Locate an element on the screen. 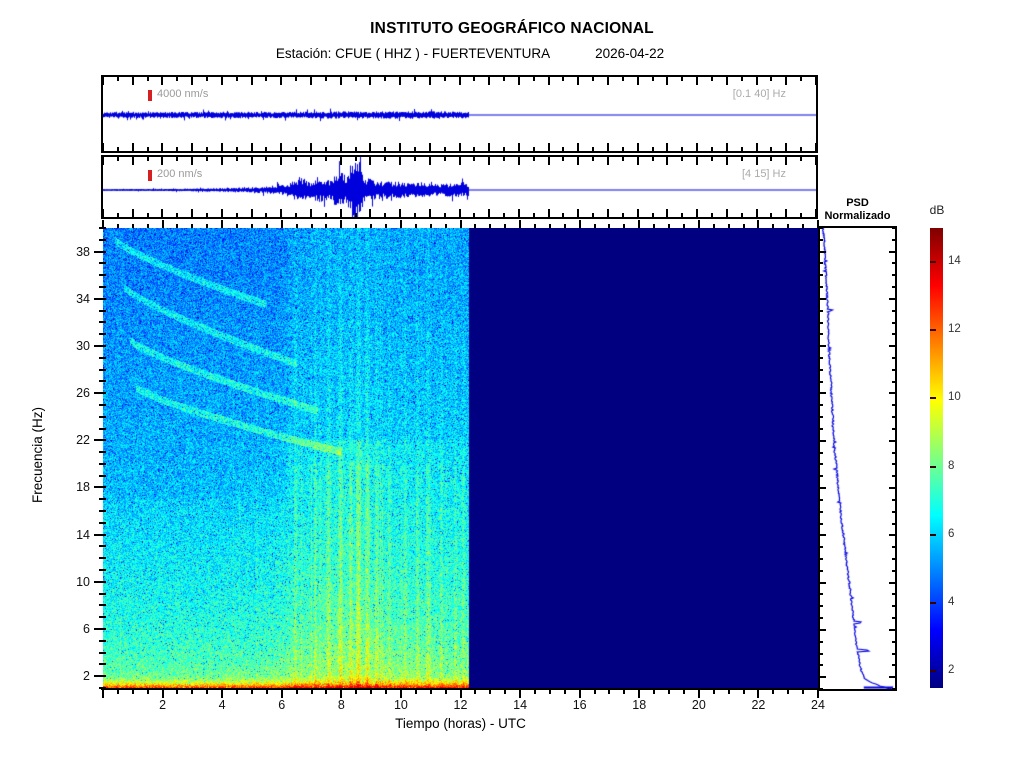  trace-panel-broadband: 4000 nm/s [0.1 40] Hz is located at coordinates (459, 114).